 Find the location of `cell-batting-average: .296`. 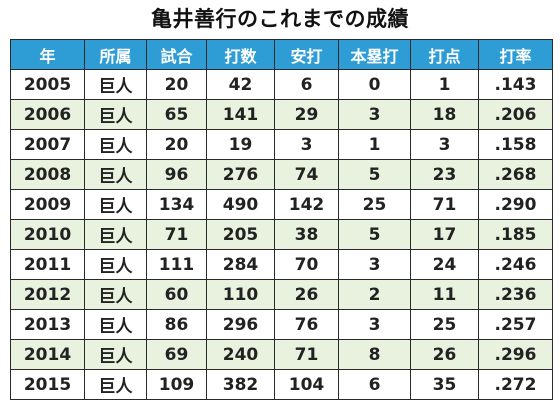

cell-batting-average: .296 is located at coordinates (515, 354).